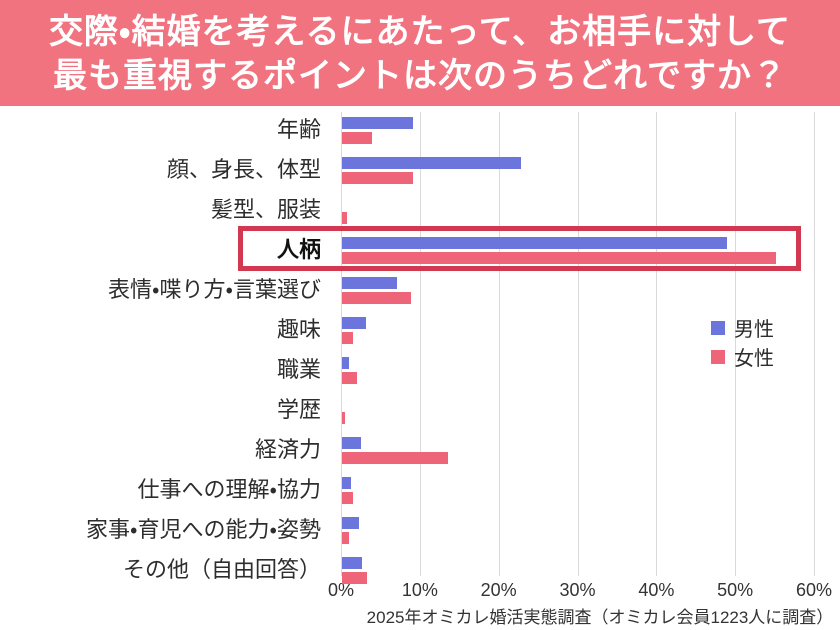 The image size is (840, 630). Describe the element at coordinates (229, 489) in the screenshot. I see `category-label: 仕事への理解・協力` at that location.